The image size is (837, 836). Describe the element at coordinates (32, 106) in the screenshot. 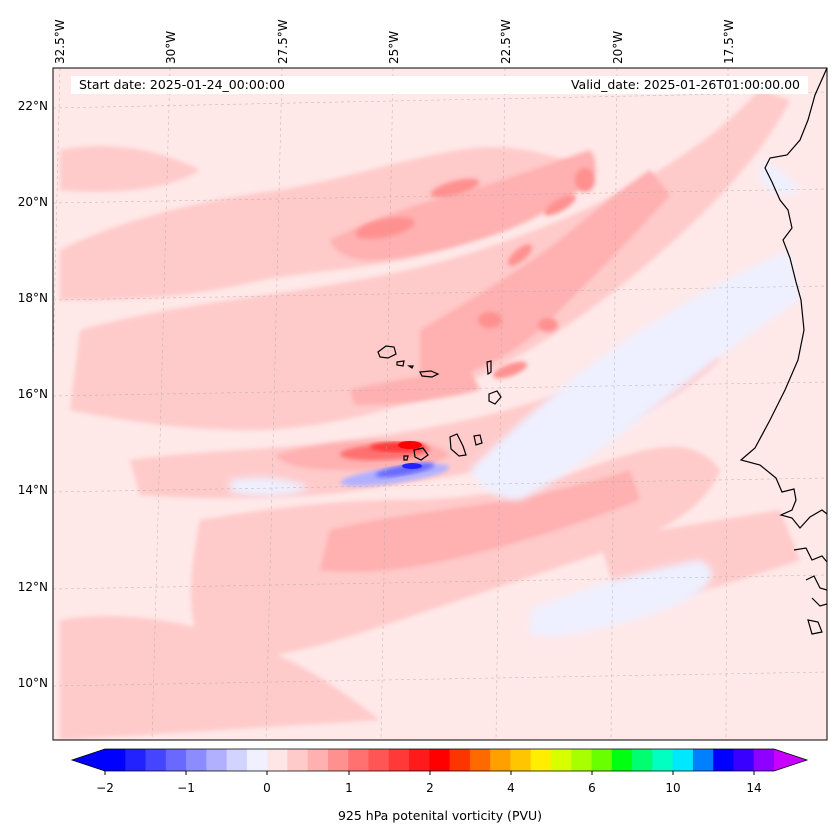

I see `lat-label: 22°N` at that location.